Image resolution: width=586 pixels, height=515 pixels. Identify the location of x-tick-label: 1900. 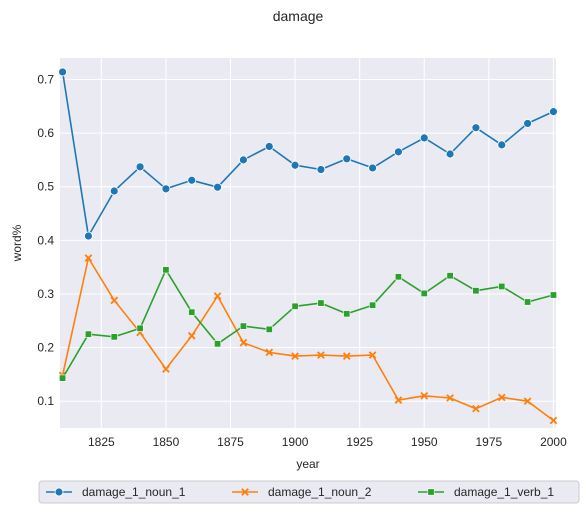
(295, 442).